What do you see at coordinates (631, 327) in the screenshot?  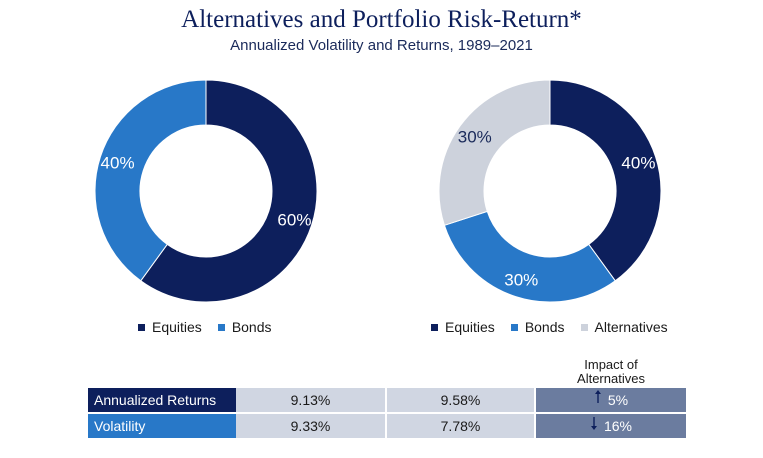 I see `legend-label: Alternatives` at bounding box center [631, 327].